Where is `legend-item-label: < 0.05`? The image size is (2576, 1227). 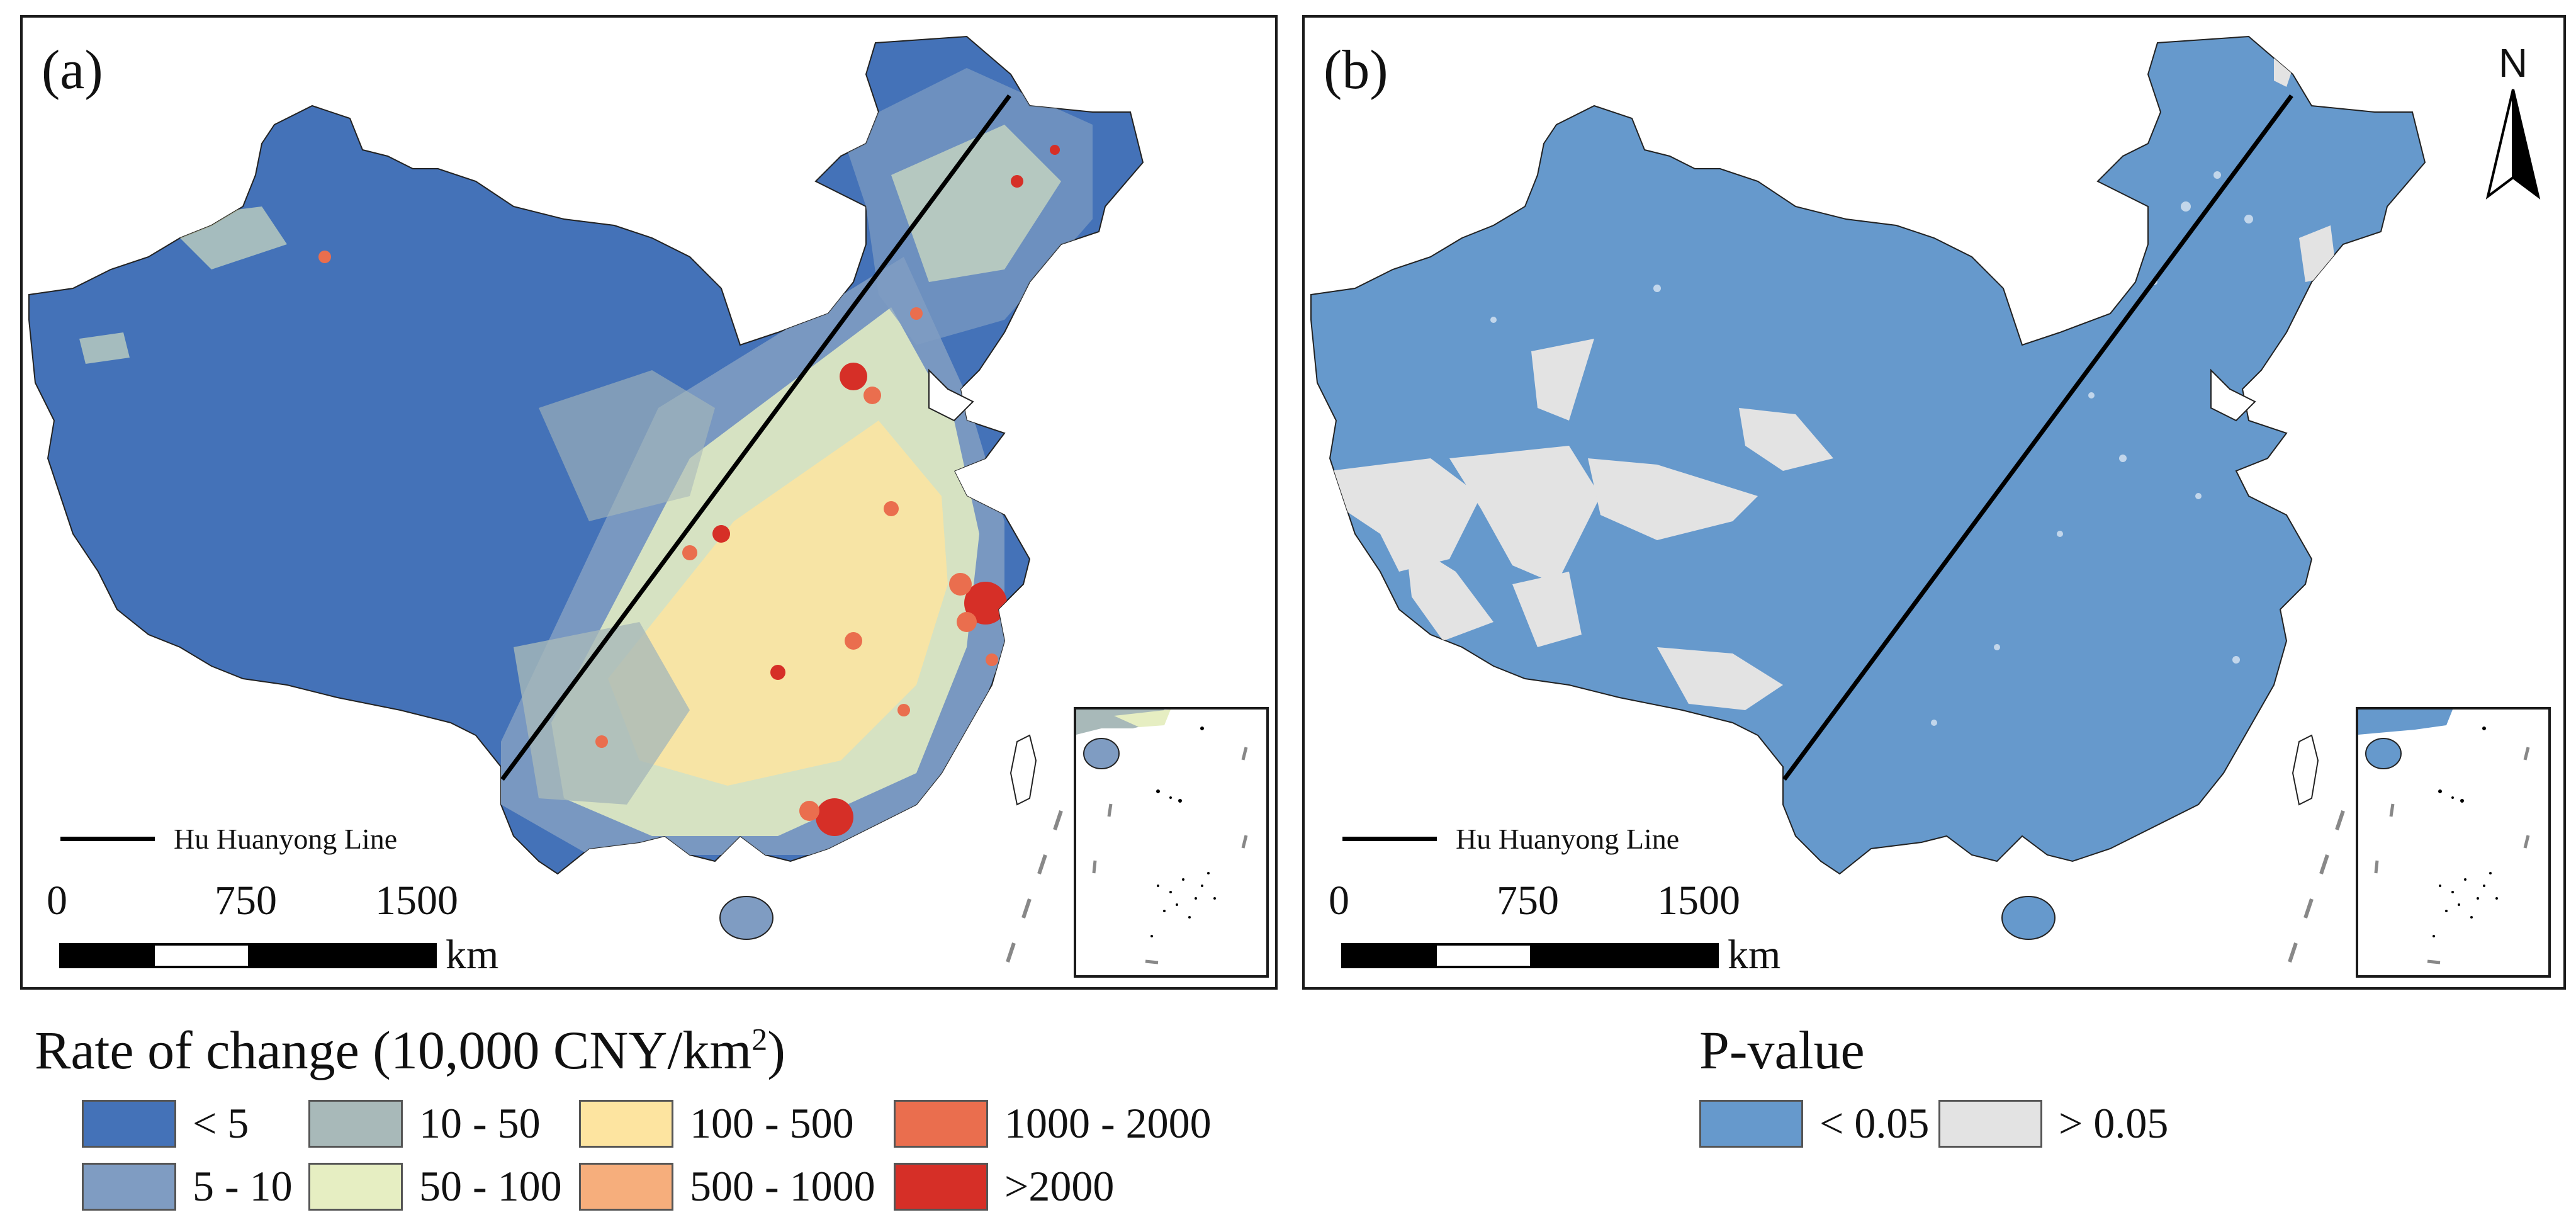
legend-item-label: < 0.05 is located at coordinates (1875, 1123).